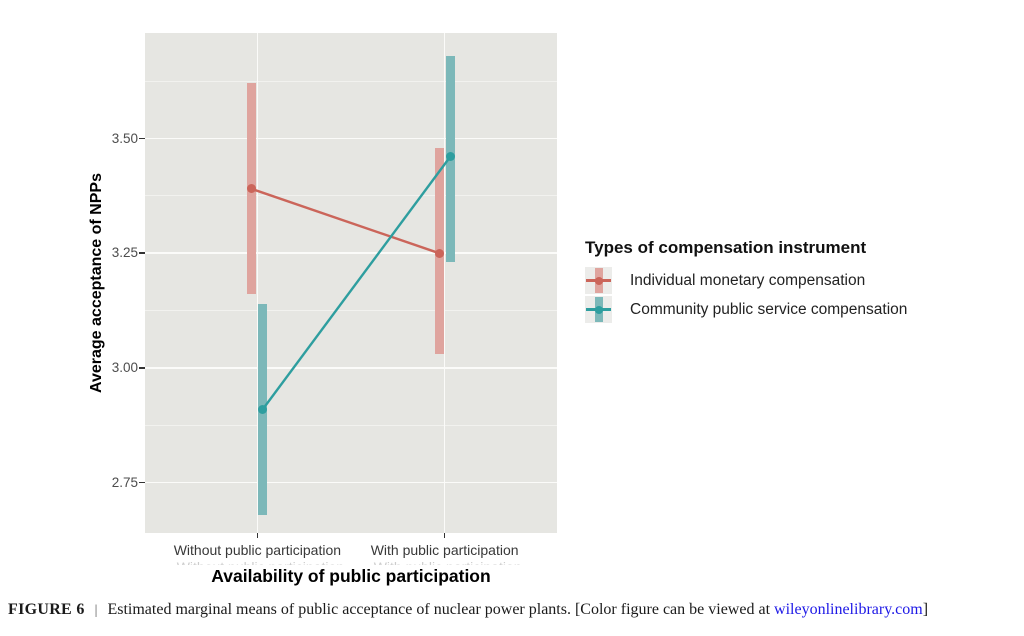  What do you see at coordinates (257, 550) in the screenshot?
I see `x-tick-label: Without public participation` at bounding box center [257, 550].